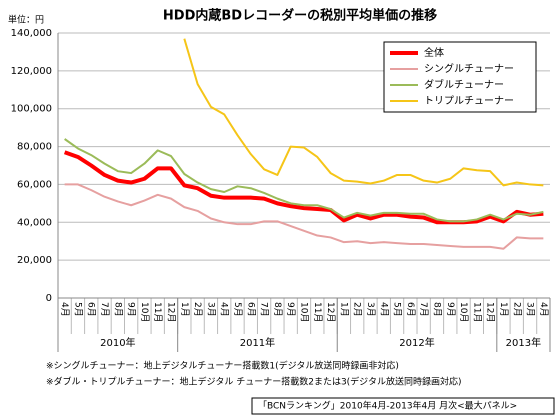 This screenshot has height=420, width=560. What do you see at coordinates (34, 184) in the screenshot?
I see `y-tick-label: 60,000` at bounding box center [34, 184].